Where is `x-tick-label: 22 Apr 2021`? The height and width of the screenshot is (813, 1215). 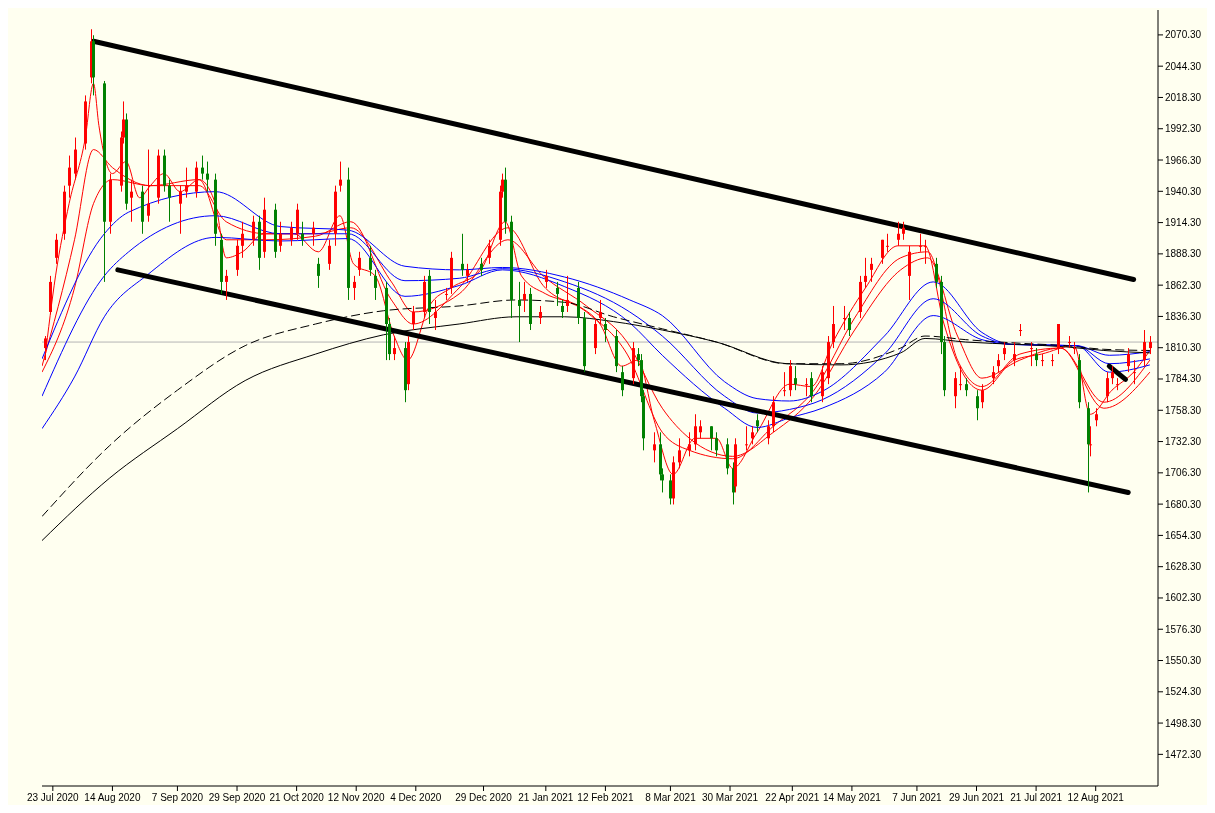 x-tick-label: 22 Apr 2021 is located at coordinates (792, 797).